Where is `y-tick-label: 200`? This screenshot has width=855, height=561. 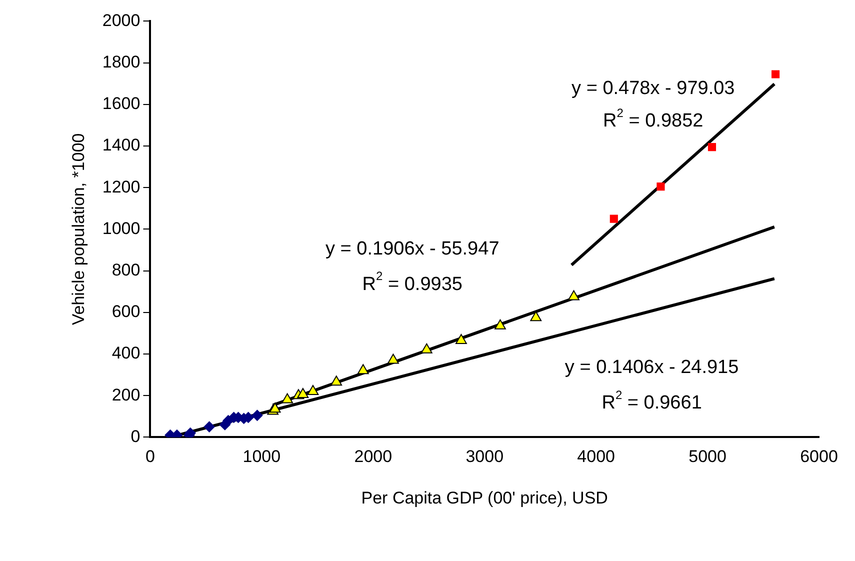 y-tick-label: 200 is located at coordinates (126, 394).